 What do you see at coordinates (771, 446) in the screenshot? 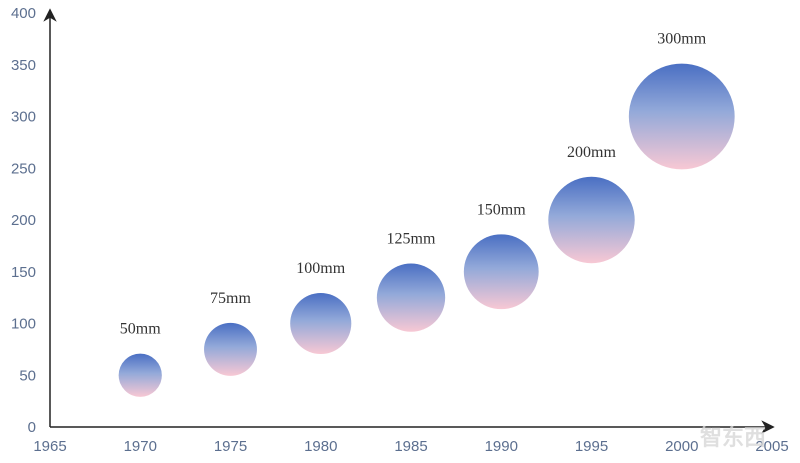
I see `x-tick-label: 2005` at bounding box center [771, 446].